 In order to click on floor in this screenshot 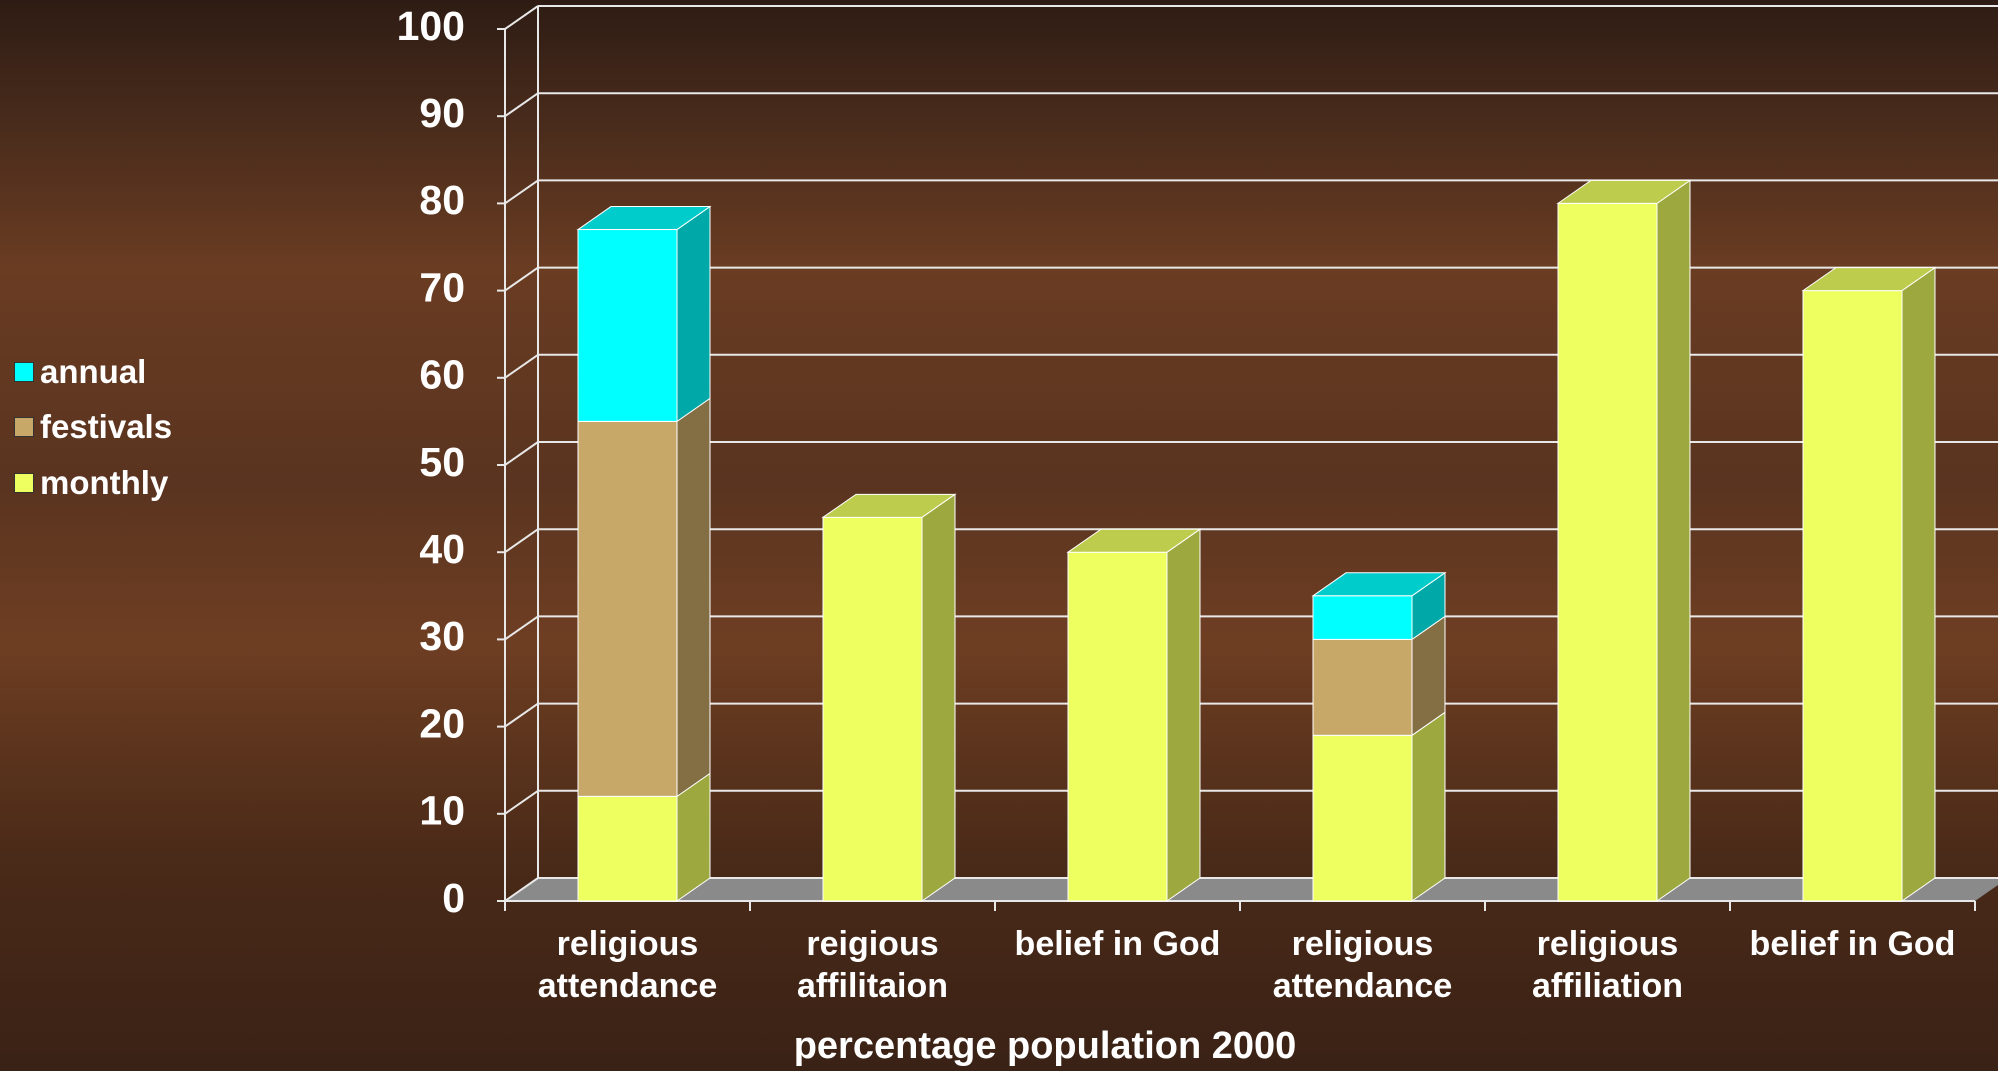, I will do `click(1251, 889)`.